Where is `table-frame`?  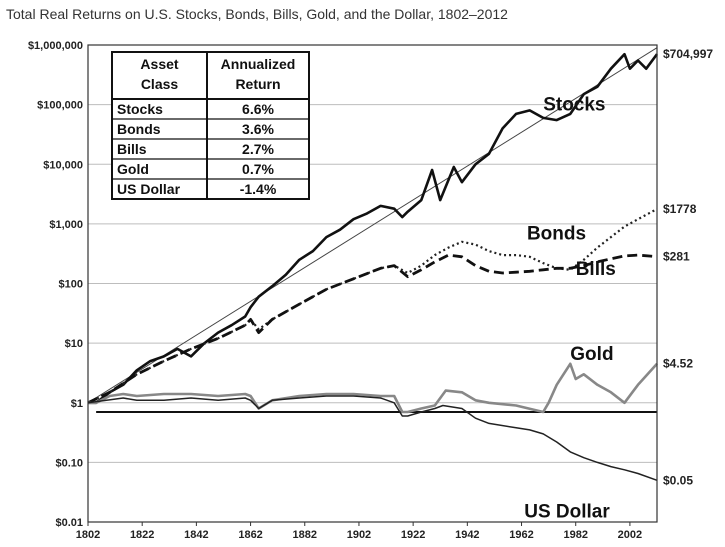 table-frame is located at coordinates (210, 125).